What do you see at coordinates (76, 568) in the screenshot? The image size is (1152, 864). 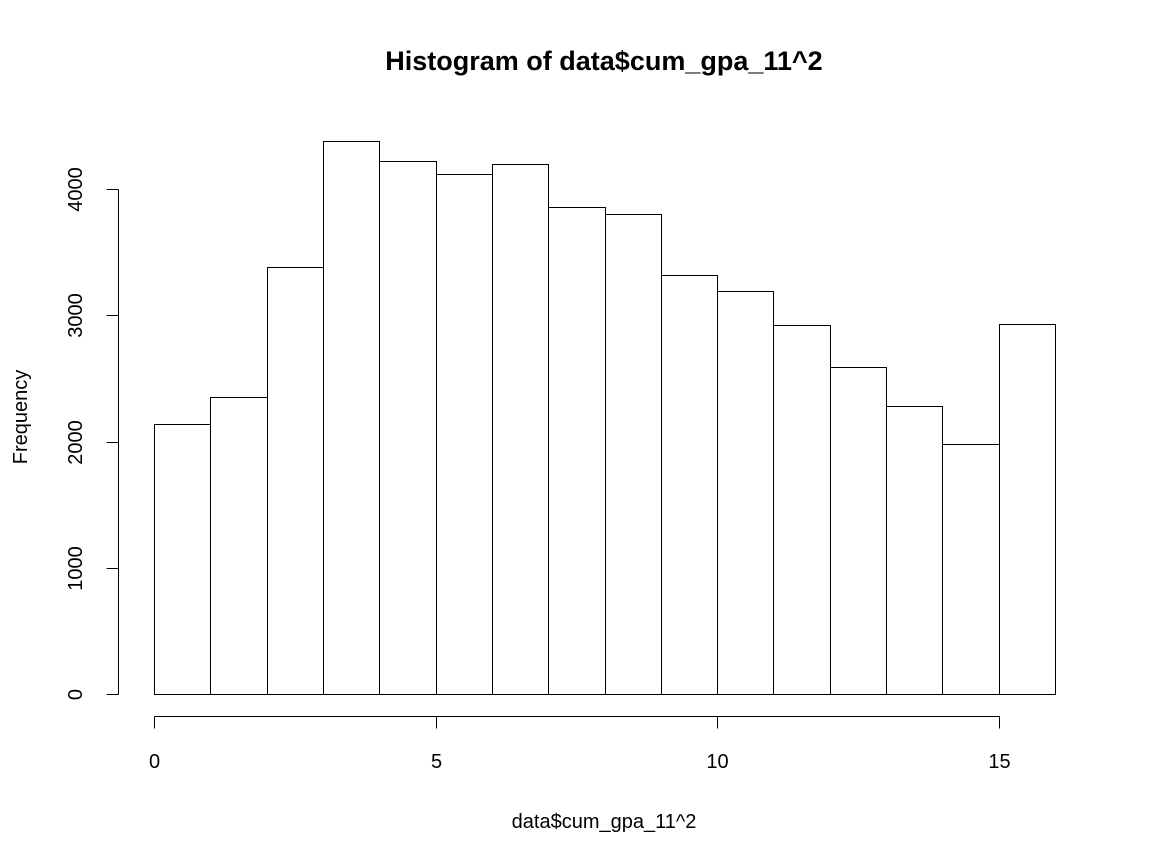 I see `y-tick-label: 1000` at bounding box center [76, 568].